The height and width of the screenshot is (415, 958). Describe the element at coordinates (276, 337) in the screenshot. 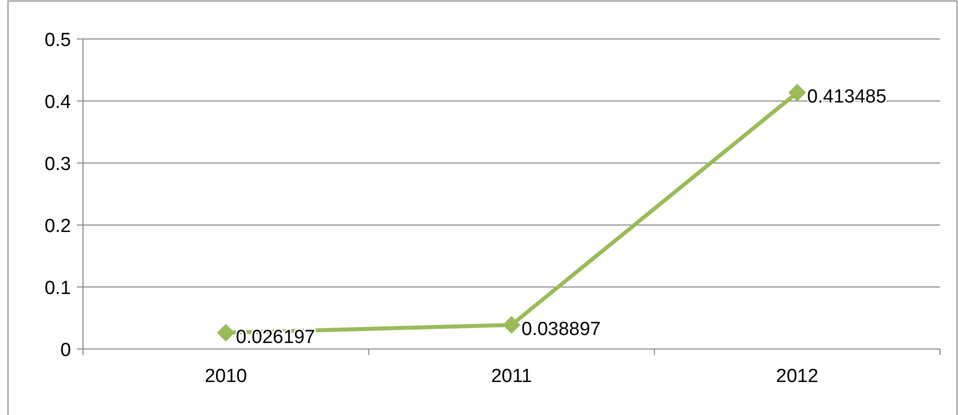

I see `data-label: 0.026197` at that location.